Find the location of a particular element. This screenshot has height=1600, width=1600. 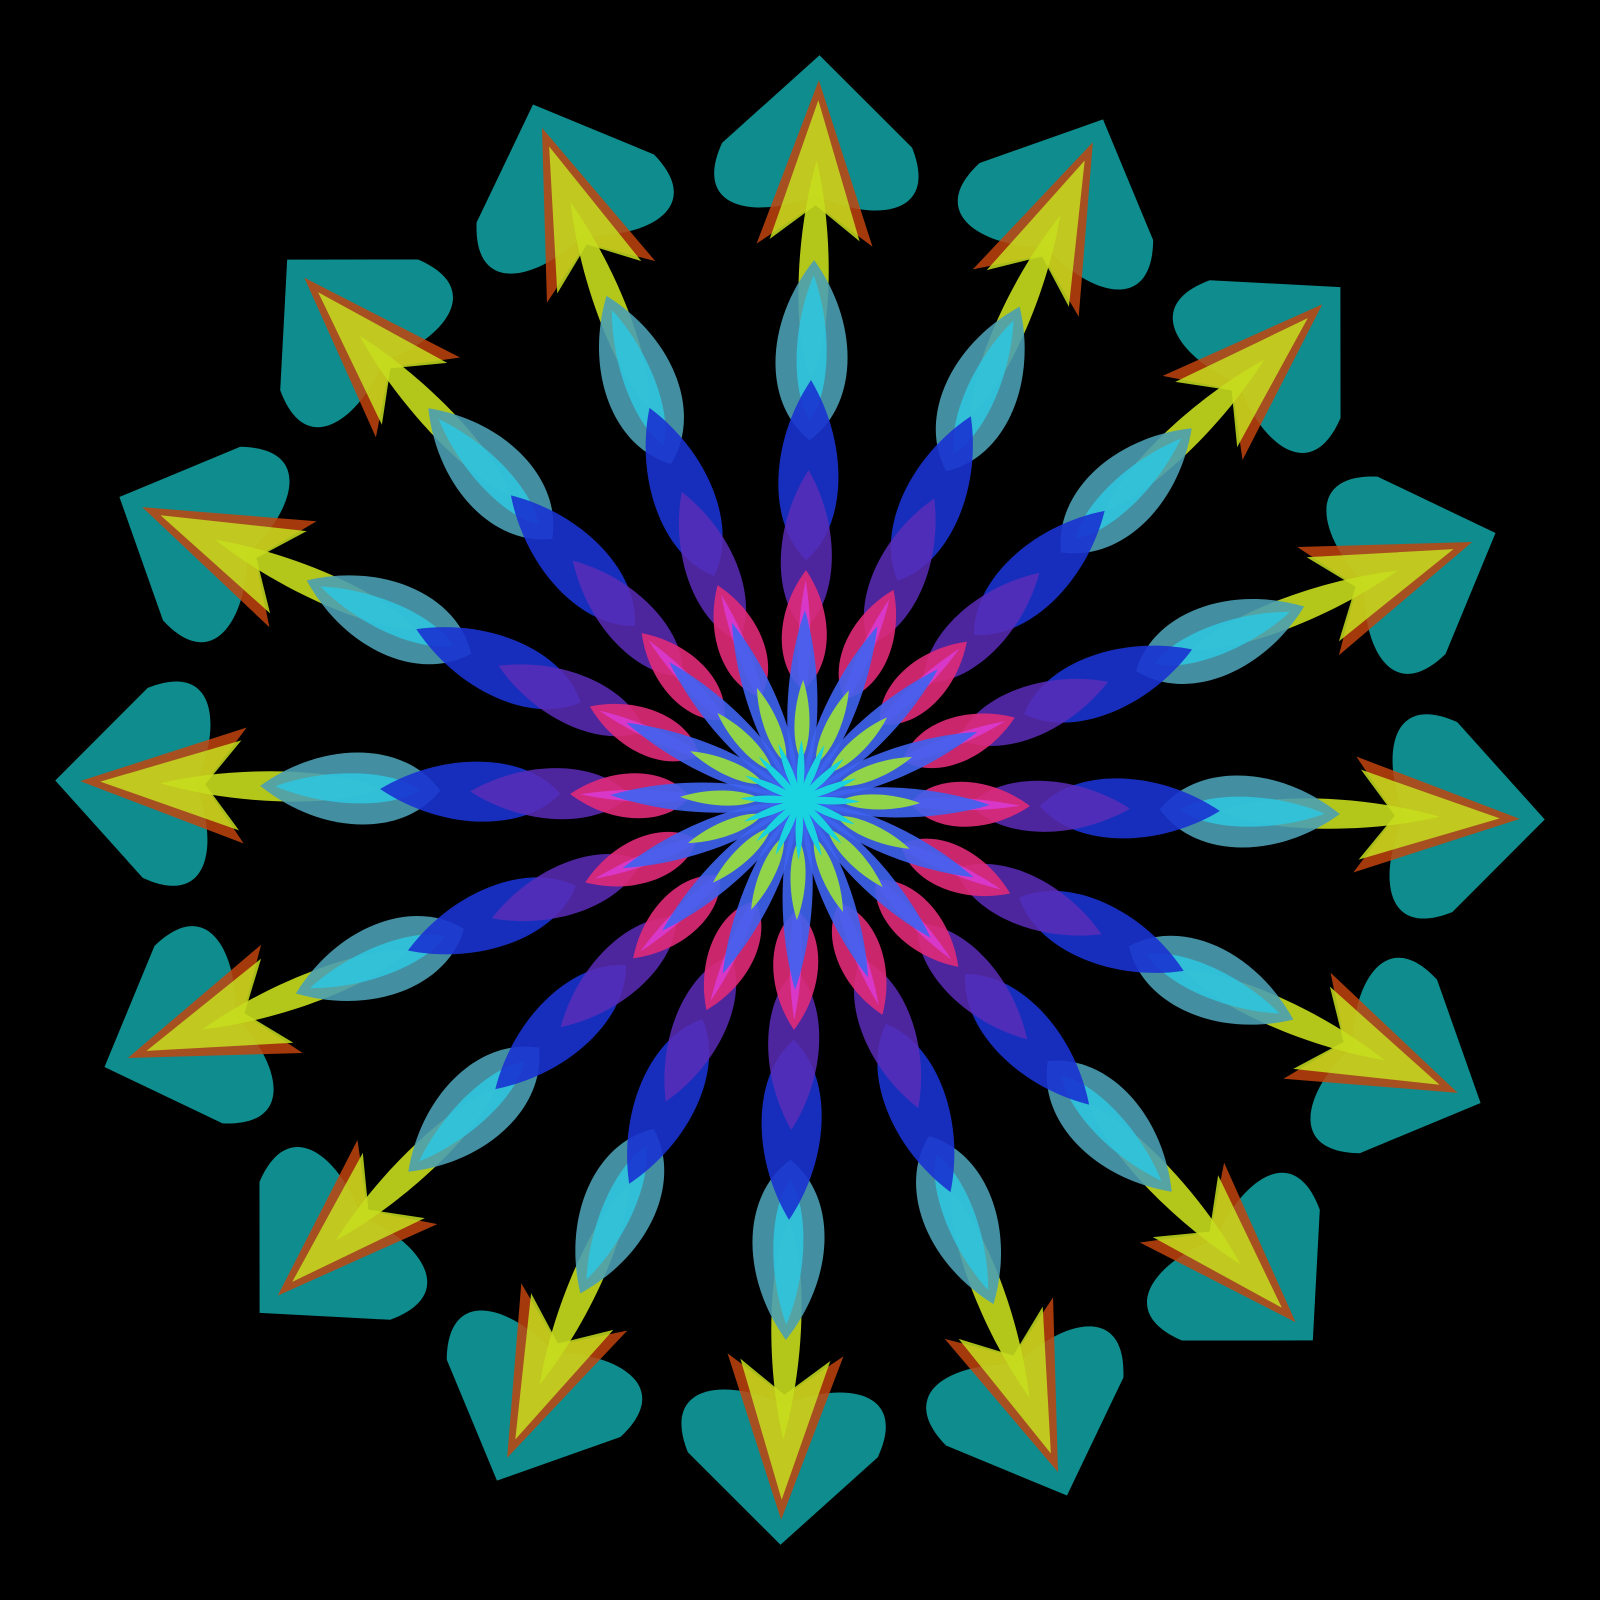

center-dot is located at coordinates (800, 800).